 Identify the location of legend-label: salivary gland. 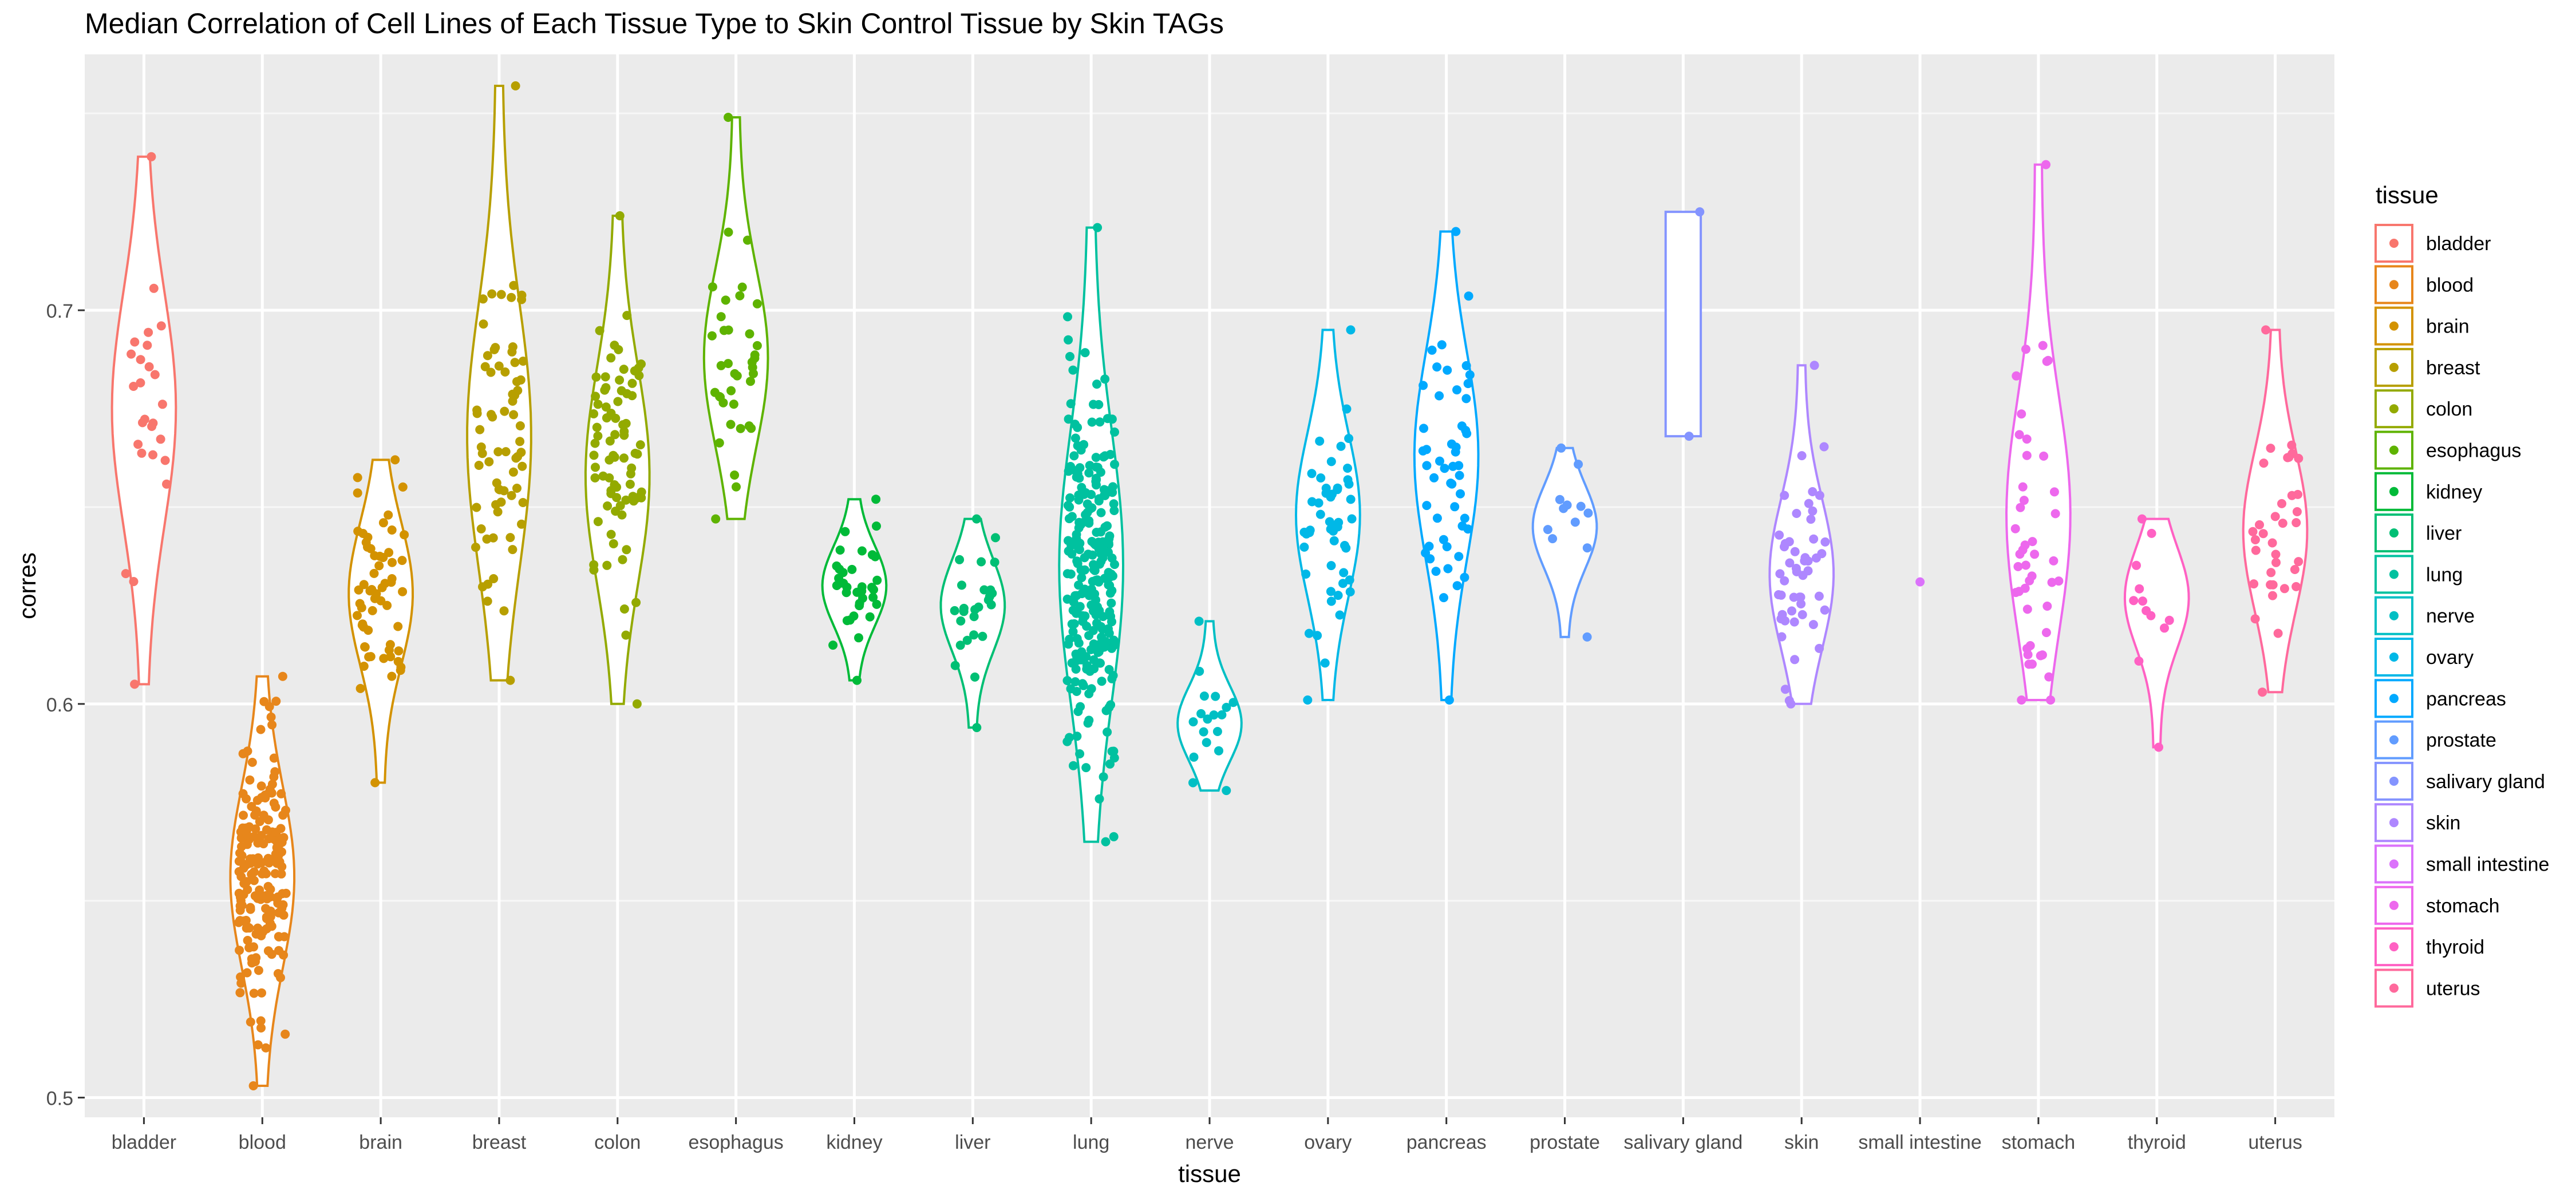
(2485, 782).